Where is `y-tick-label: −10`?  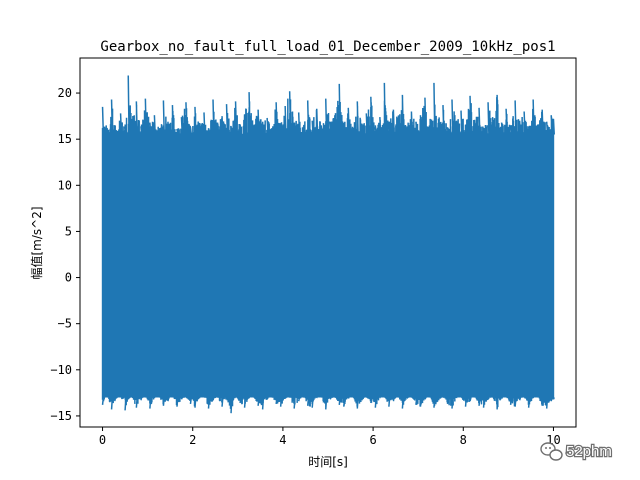 y-tick-label: −10 is located at coordinates (61, 370).